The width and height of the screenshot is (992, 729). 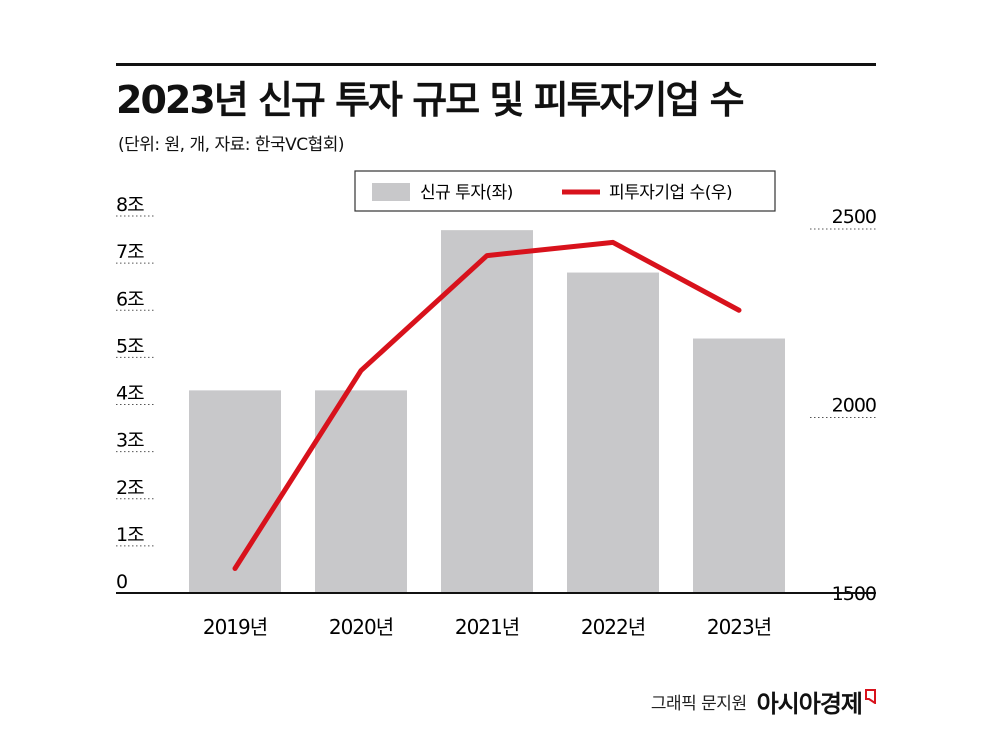 What do you see at coordinates (235, 491) in the screenshot?
I see `bar-2019년` at bounding box center [235, 491].